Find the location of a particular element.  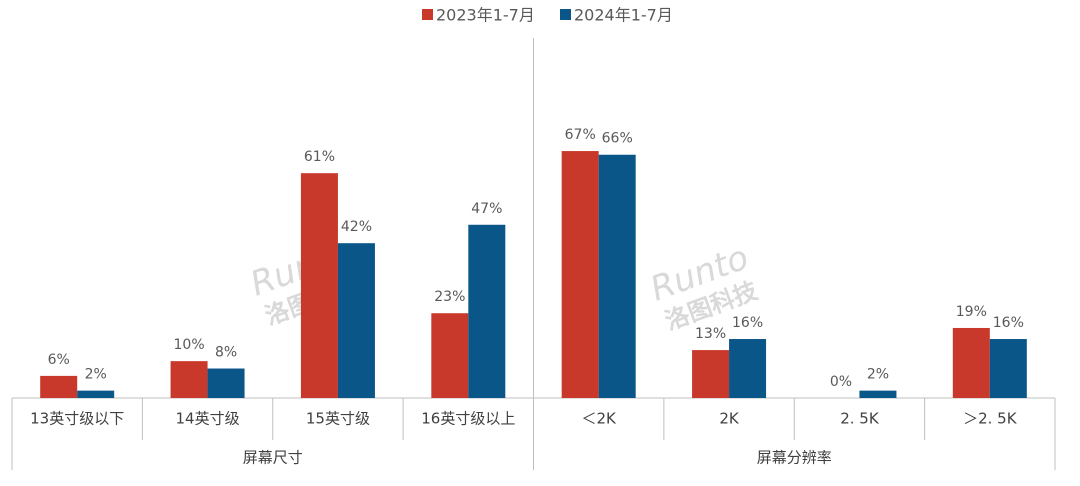

group-label: 屏幕尺寸 is located at coordinates (273, 458).